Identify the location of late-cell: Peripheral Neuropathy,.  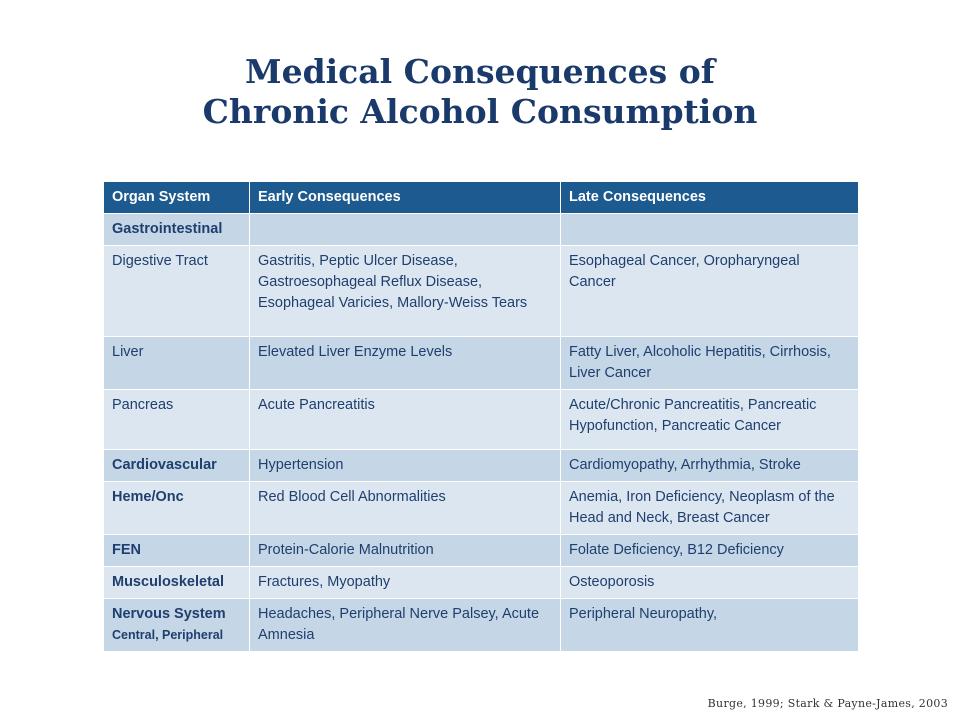
(709, 625).